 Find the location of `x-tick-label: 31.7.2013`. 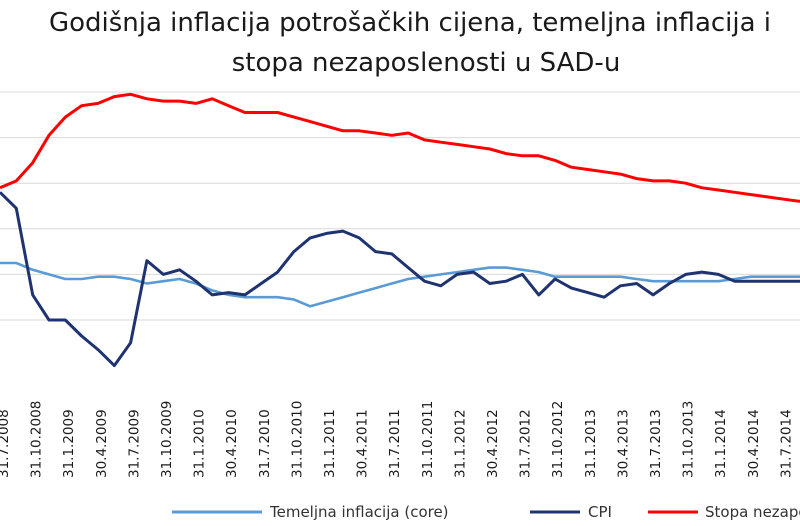

x-tick-label: 31.7.2013 is located at coordinates (656, 443).